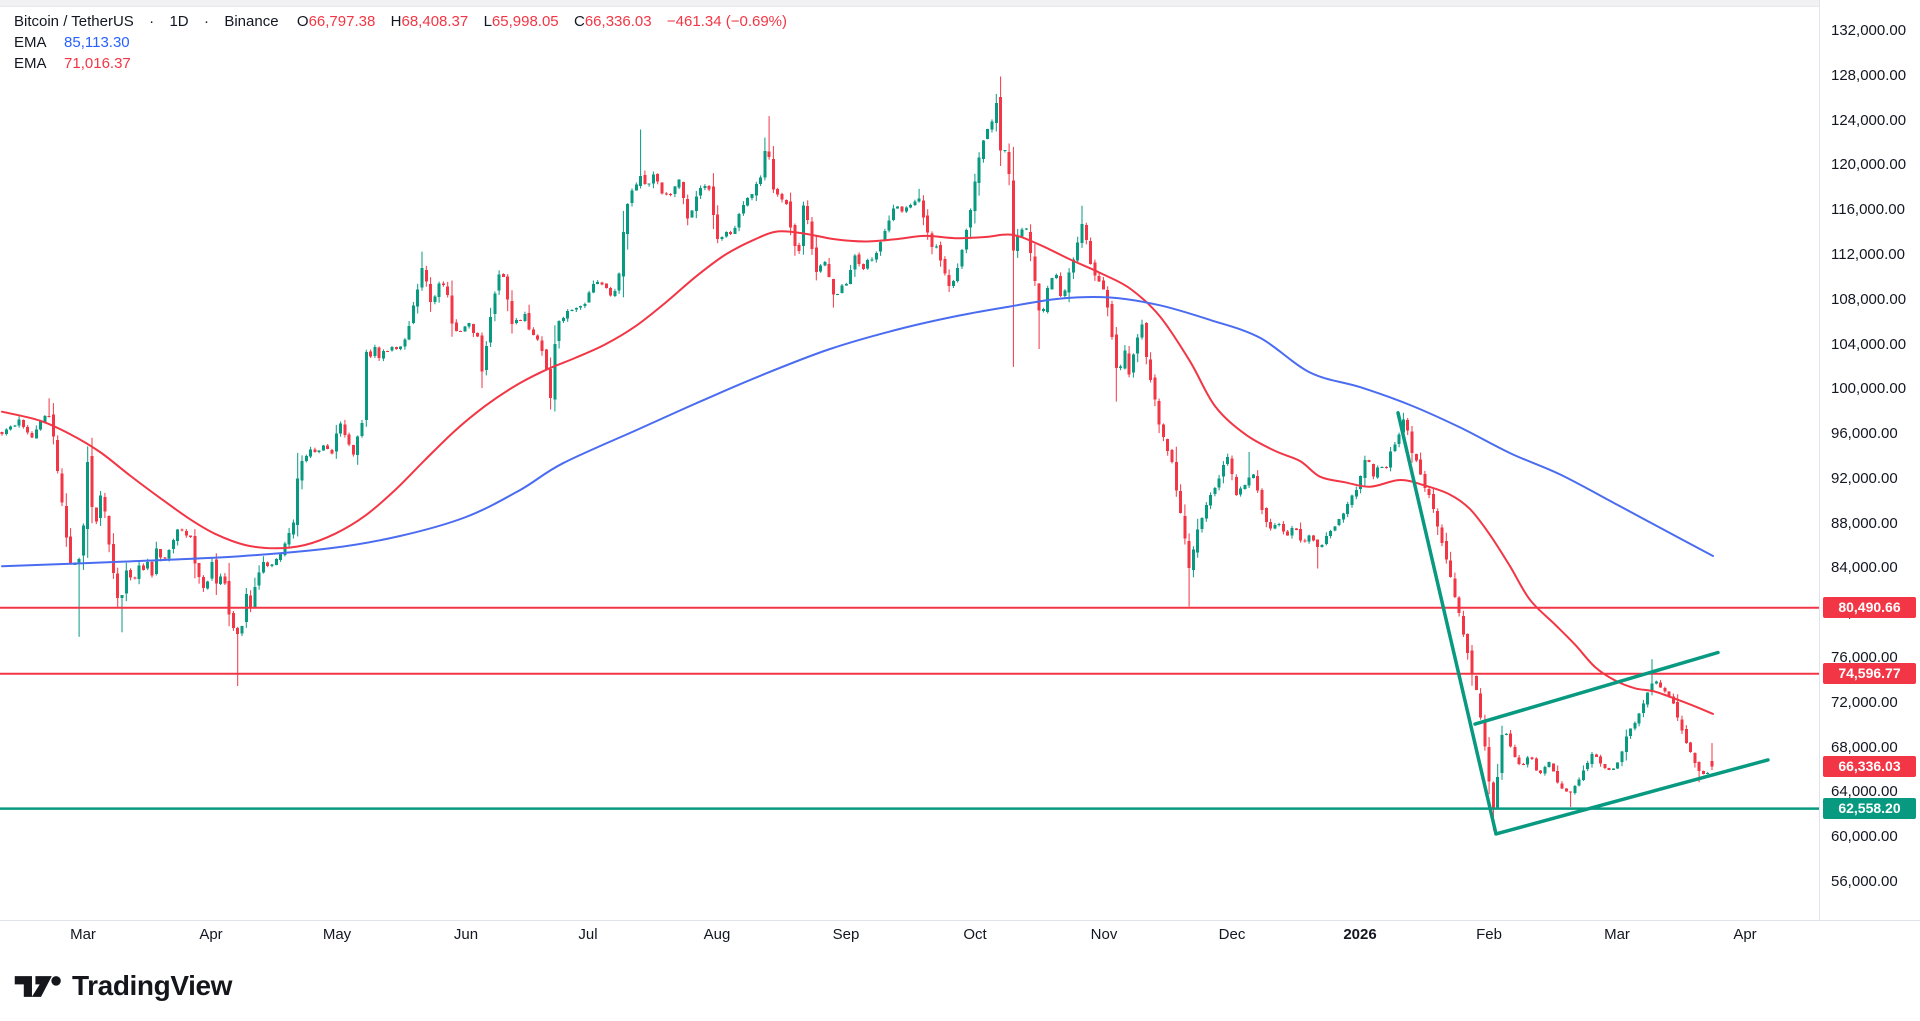 The width and height of the screenshot is (1920, 1021). What do you see at coordinates (97, 63) in the screenshot?
I see `ema-value: 71,016.37` at bounding box center [97, 63].